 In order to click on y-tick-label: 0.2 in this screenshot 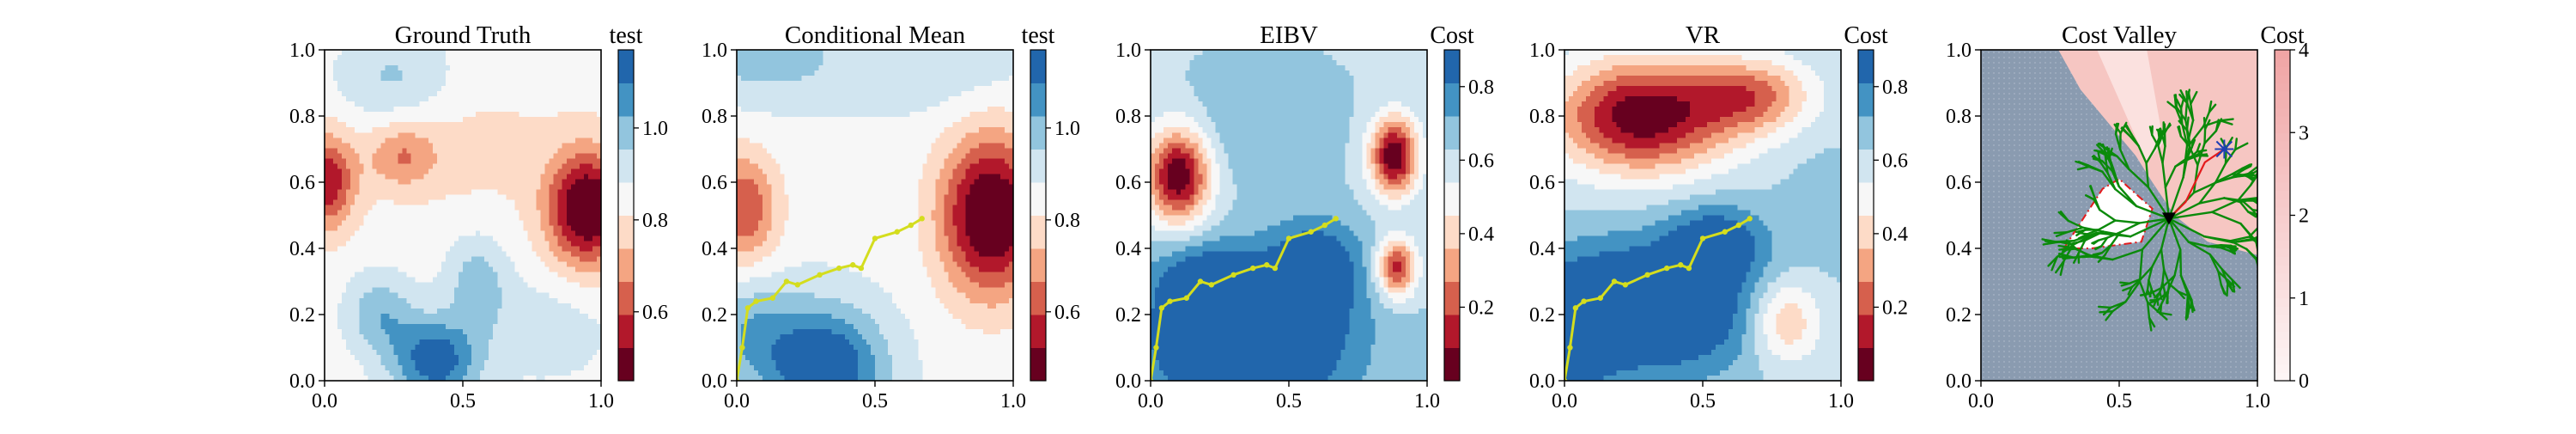, I will do `click(302, 315)`.